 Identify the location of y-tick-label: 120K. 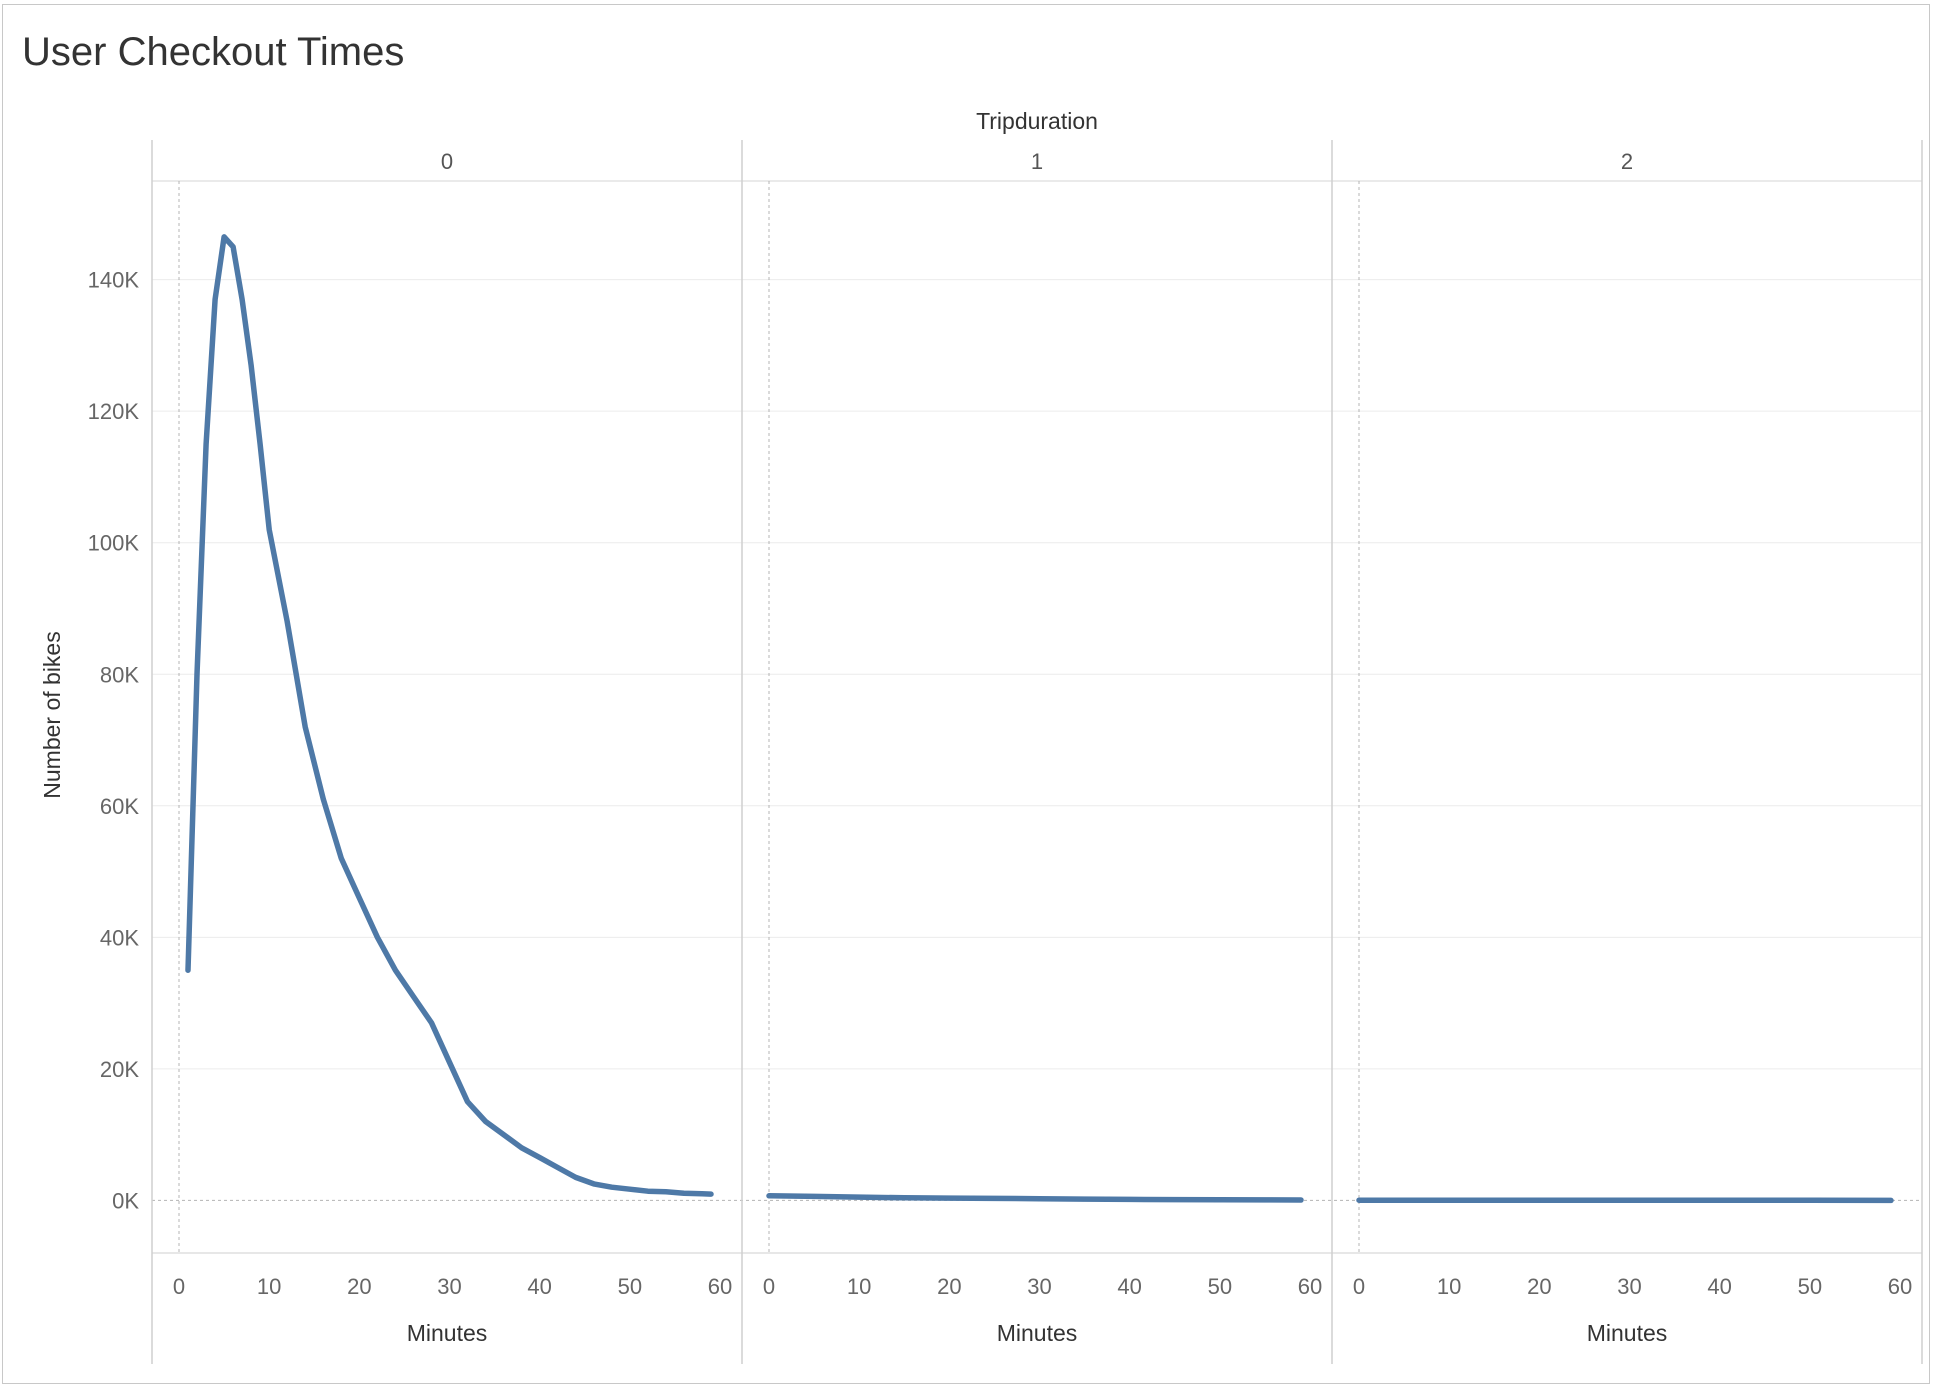
(114, 411).